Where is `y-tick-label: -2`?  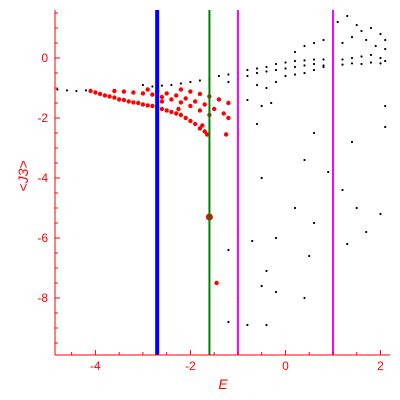
y-tick-label: -2 is located at coordinates (42, 118).